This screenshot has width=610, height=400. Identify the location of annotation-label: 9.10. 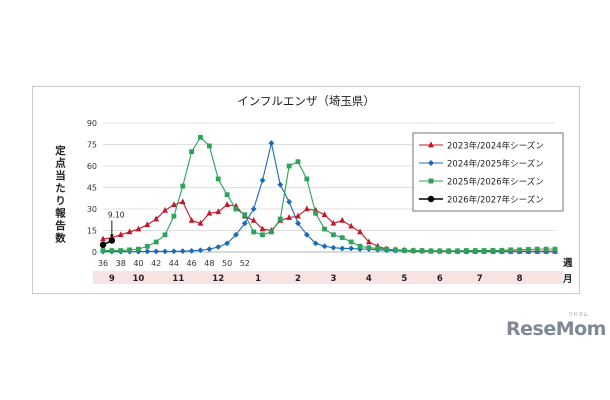
(116, 215).